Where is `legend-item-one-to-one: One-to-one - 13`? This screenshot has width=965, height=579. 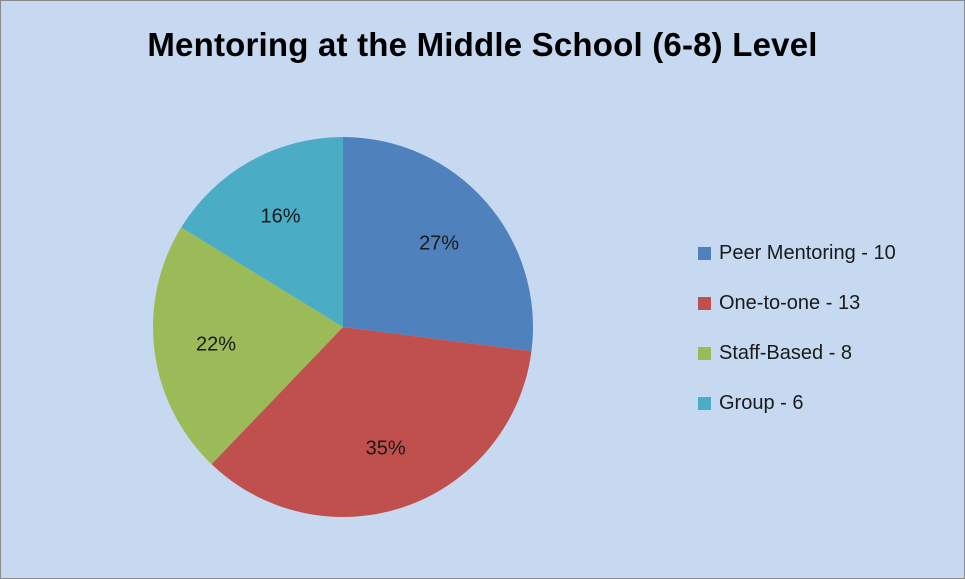 legend-item-one-to-one: One-to-one - 13 is located at coordinates (797, 303).